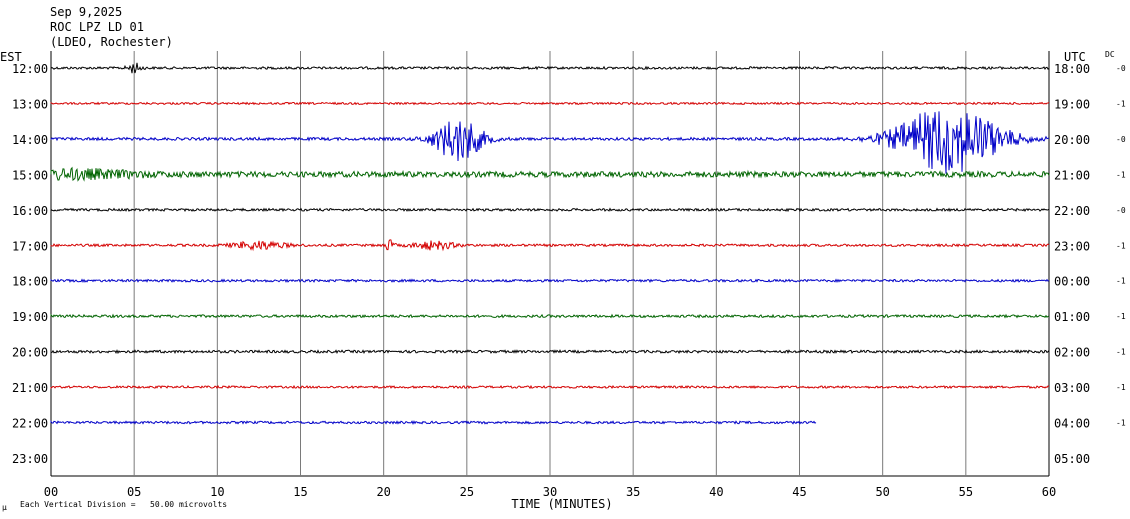 This screenshot has height=519, width=1130. Describe the element at coordinates (1121, 245) in the screenshot. I see `dc-value-5: -1` at that location.